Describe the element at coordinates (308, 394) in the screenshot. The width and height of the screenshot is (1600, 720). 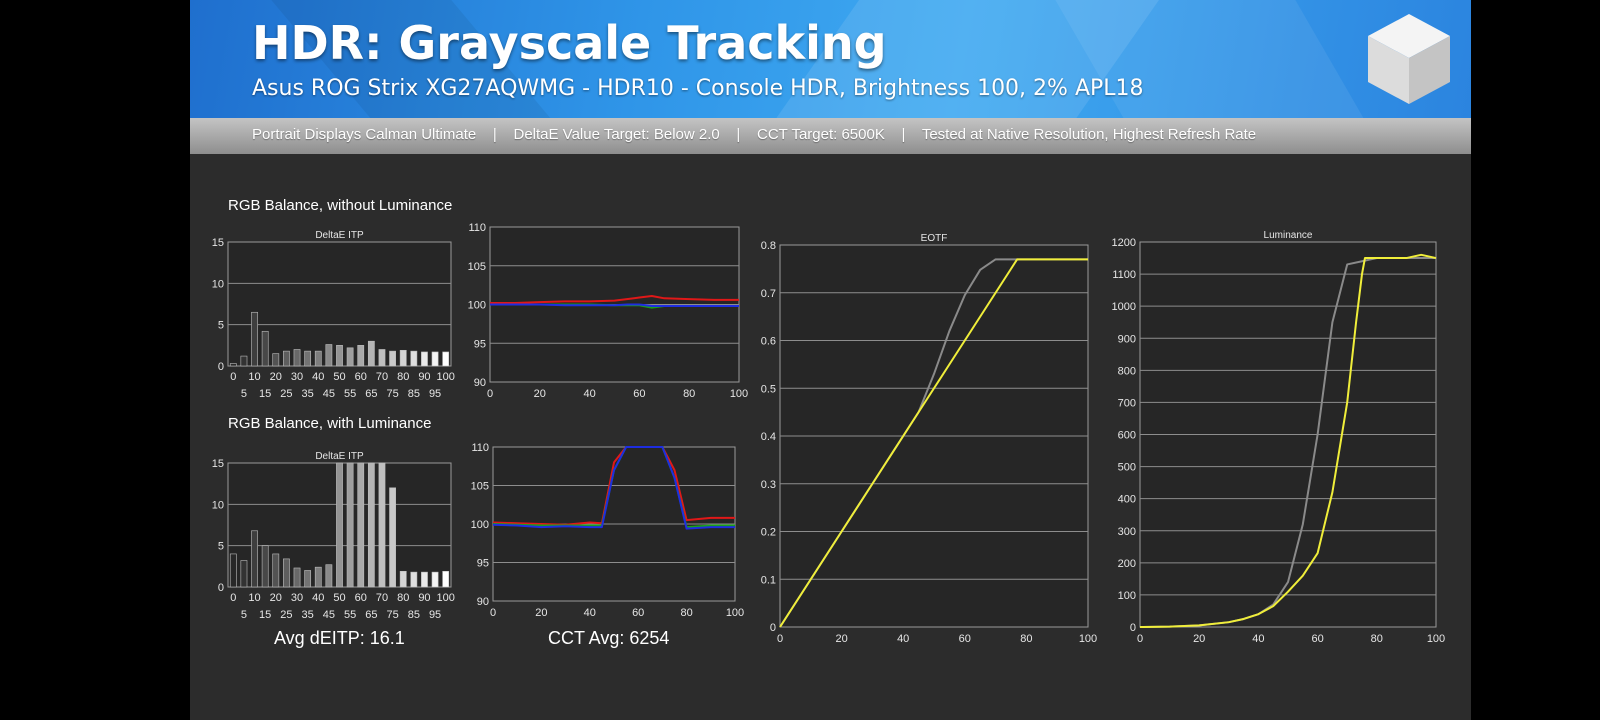
I see `x-tick-label: 35` at that location.